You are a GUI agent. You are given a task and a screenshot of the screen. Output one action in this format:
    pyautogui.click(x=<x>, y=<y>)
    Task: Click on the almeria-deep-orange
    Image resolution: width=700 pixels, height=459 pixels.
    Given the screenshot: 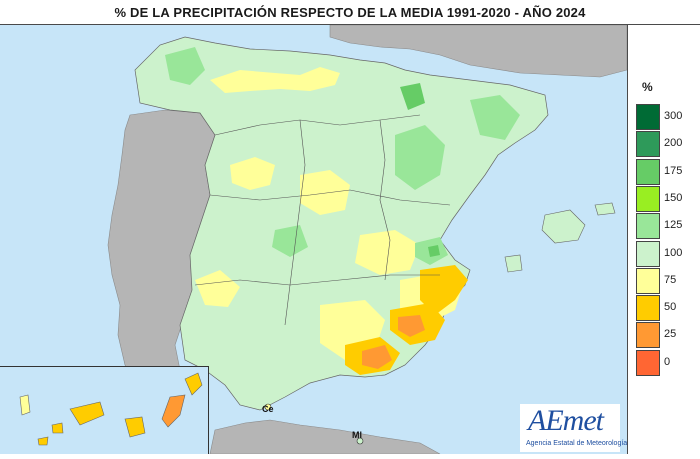 What is the action you would take?
    pyautogui.click(x=377, y=357)
    